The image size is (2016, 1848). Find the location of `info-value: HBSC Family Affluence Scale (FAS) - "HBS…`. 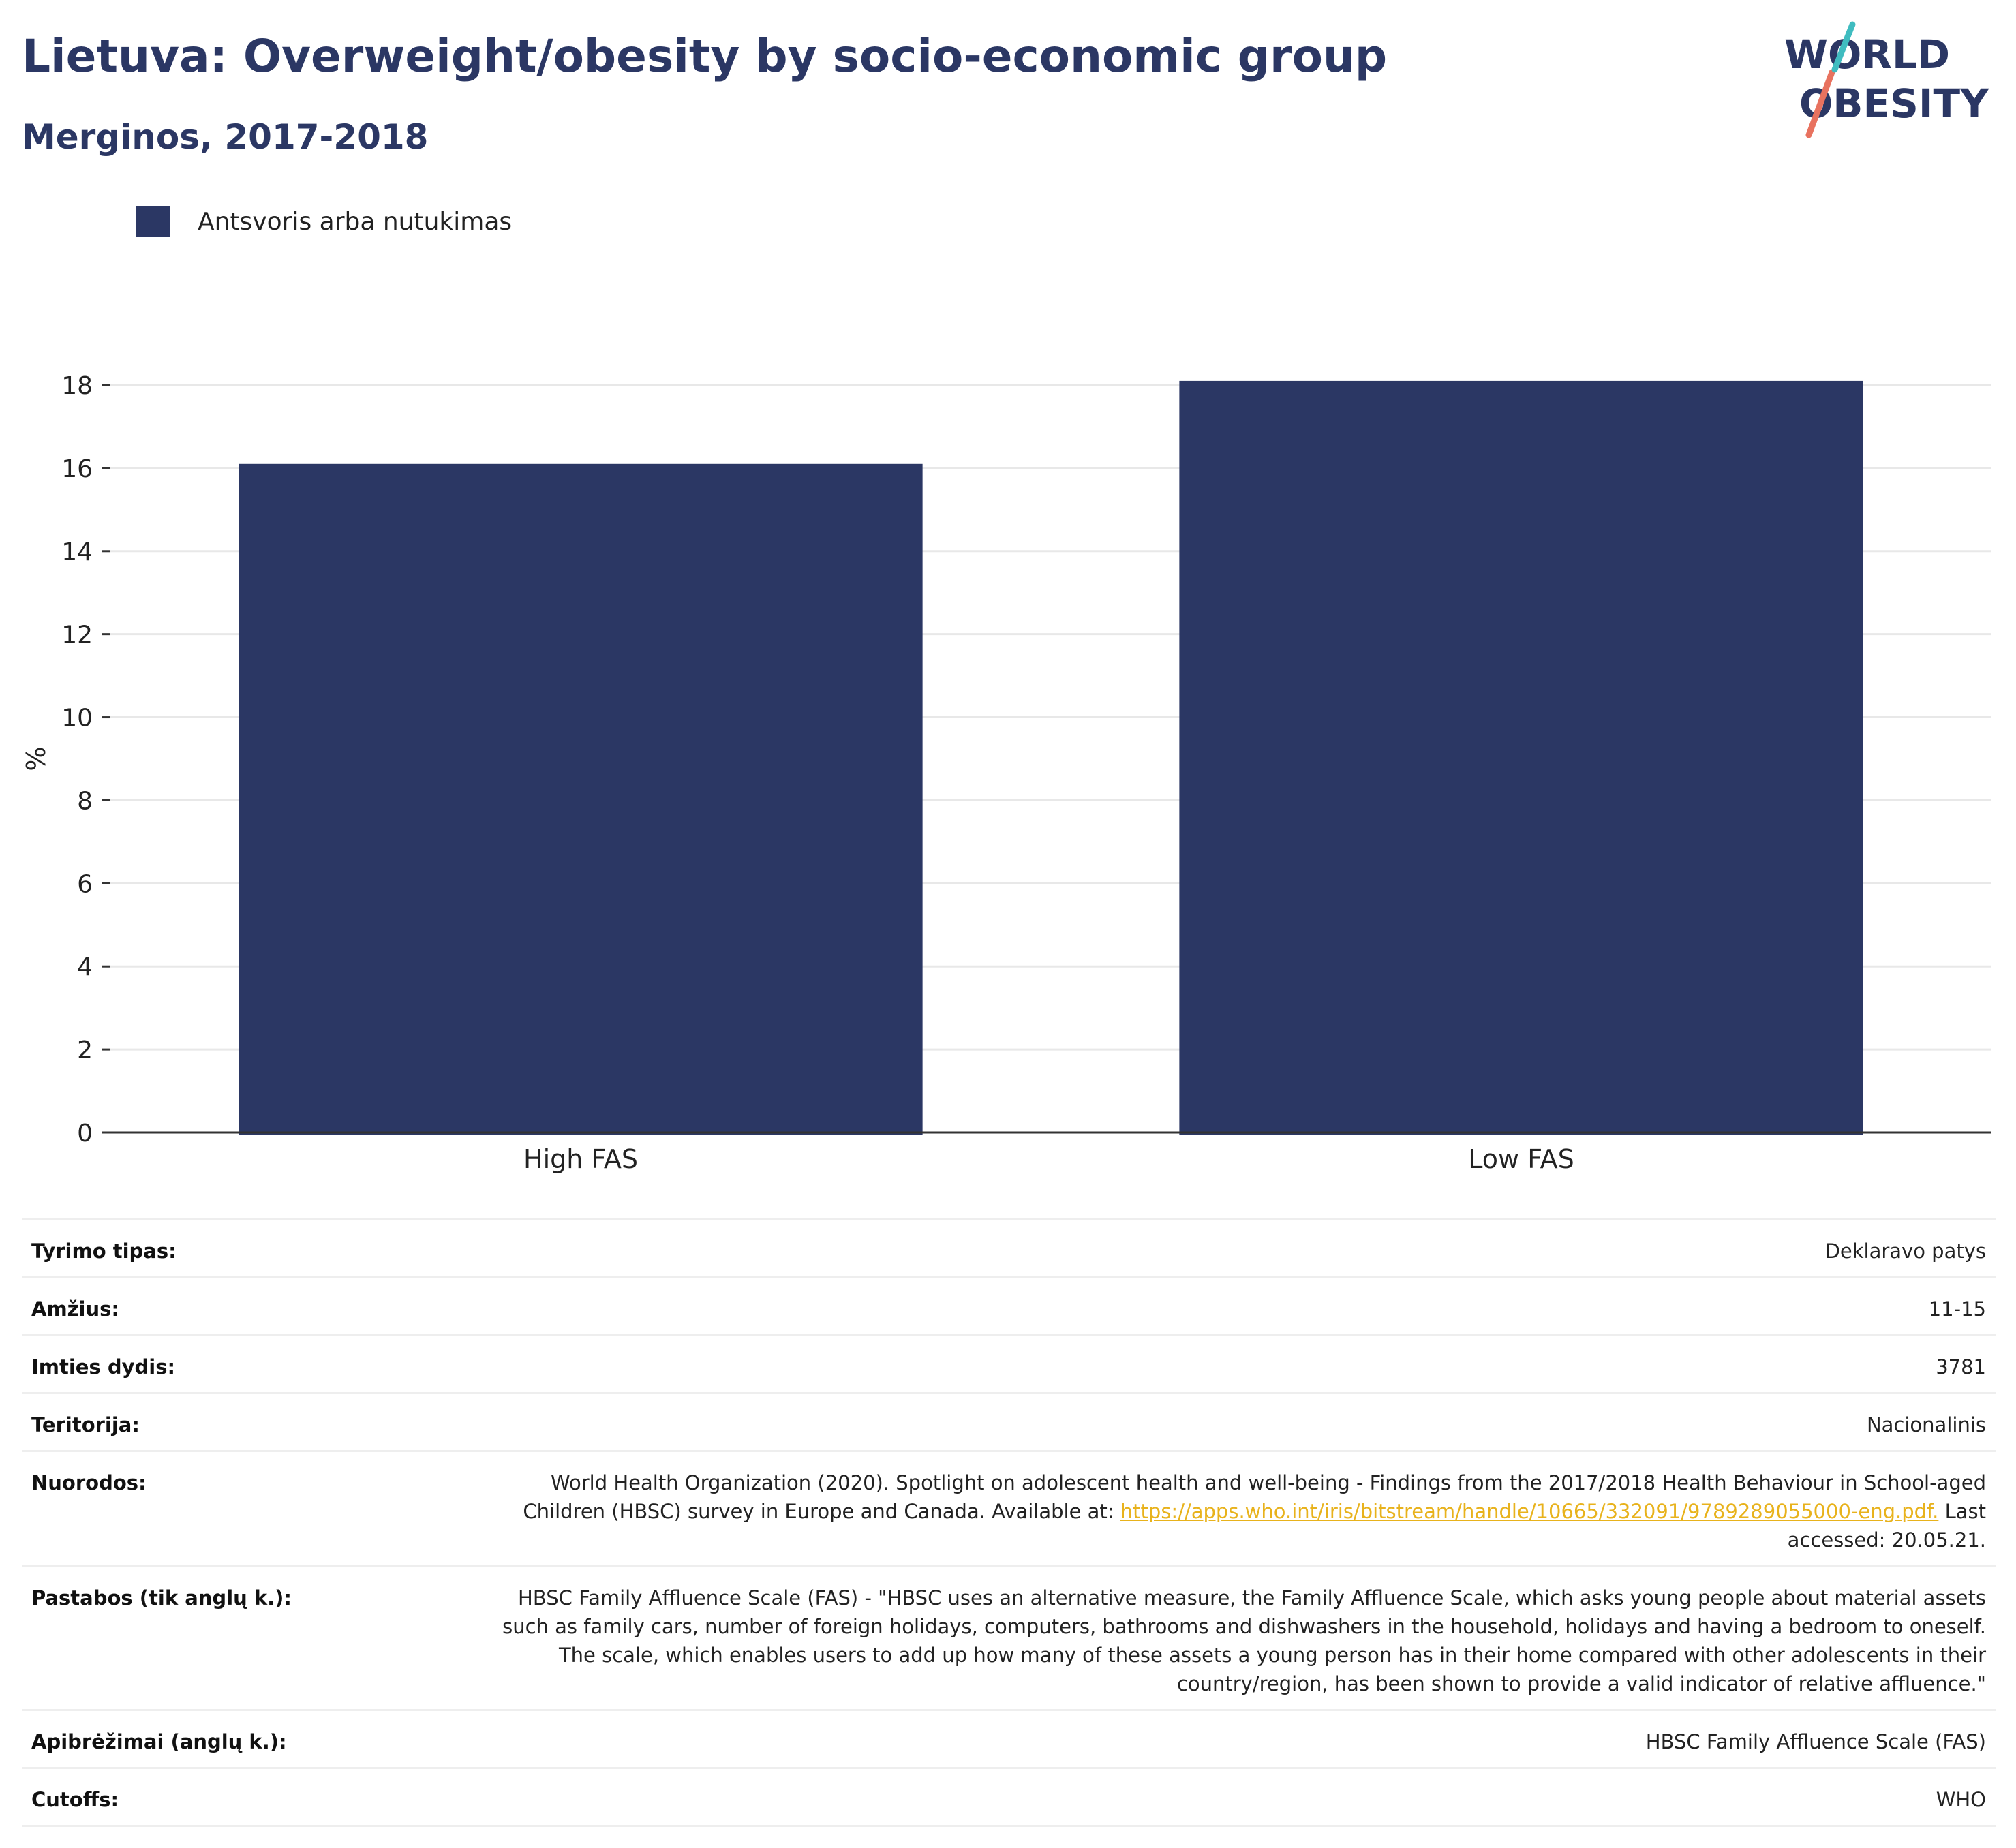

info-value: HBSC Family Affluence Scale (FAS) - "HBS… is located at coordinates (1244, 1640).